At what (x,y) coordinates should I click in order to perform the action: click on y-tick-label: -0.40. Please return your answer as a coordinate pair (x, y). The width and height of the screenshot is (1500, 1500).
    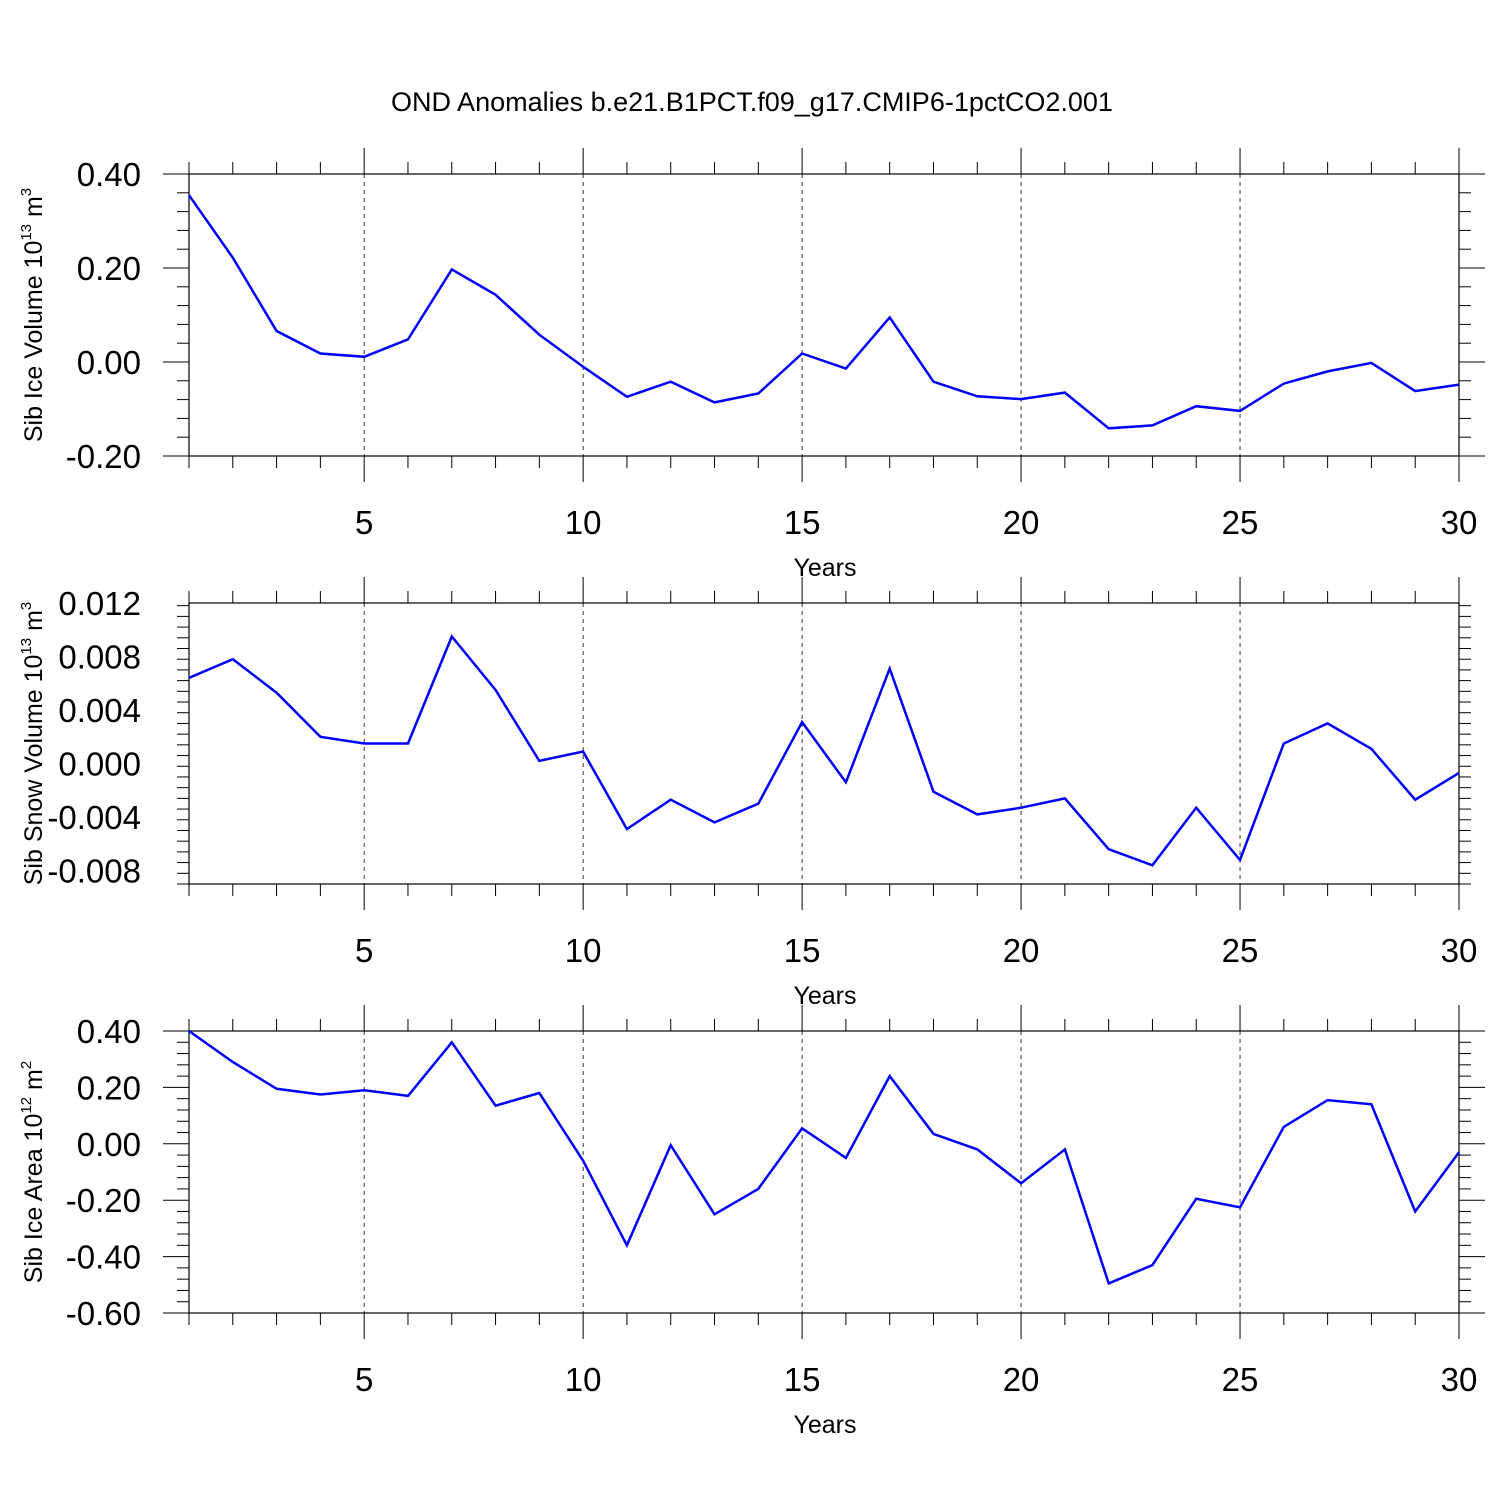
    Looking at the image, I should click on (103, 1257).